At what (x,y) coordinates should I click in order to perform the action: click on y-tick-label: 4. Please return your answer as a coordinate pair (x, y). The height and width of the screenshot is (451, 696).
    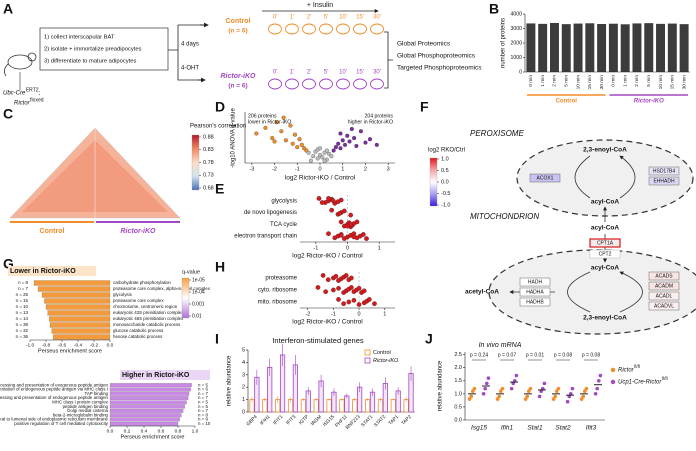
    Looking at the image, I should click on (243, 363).